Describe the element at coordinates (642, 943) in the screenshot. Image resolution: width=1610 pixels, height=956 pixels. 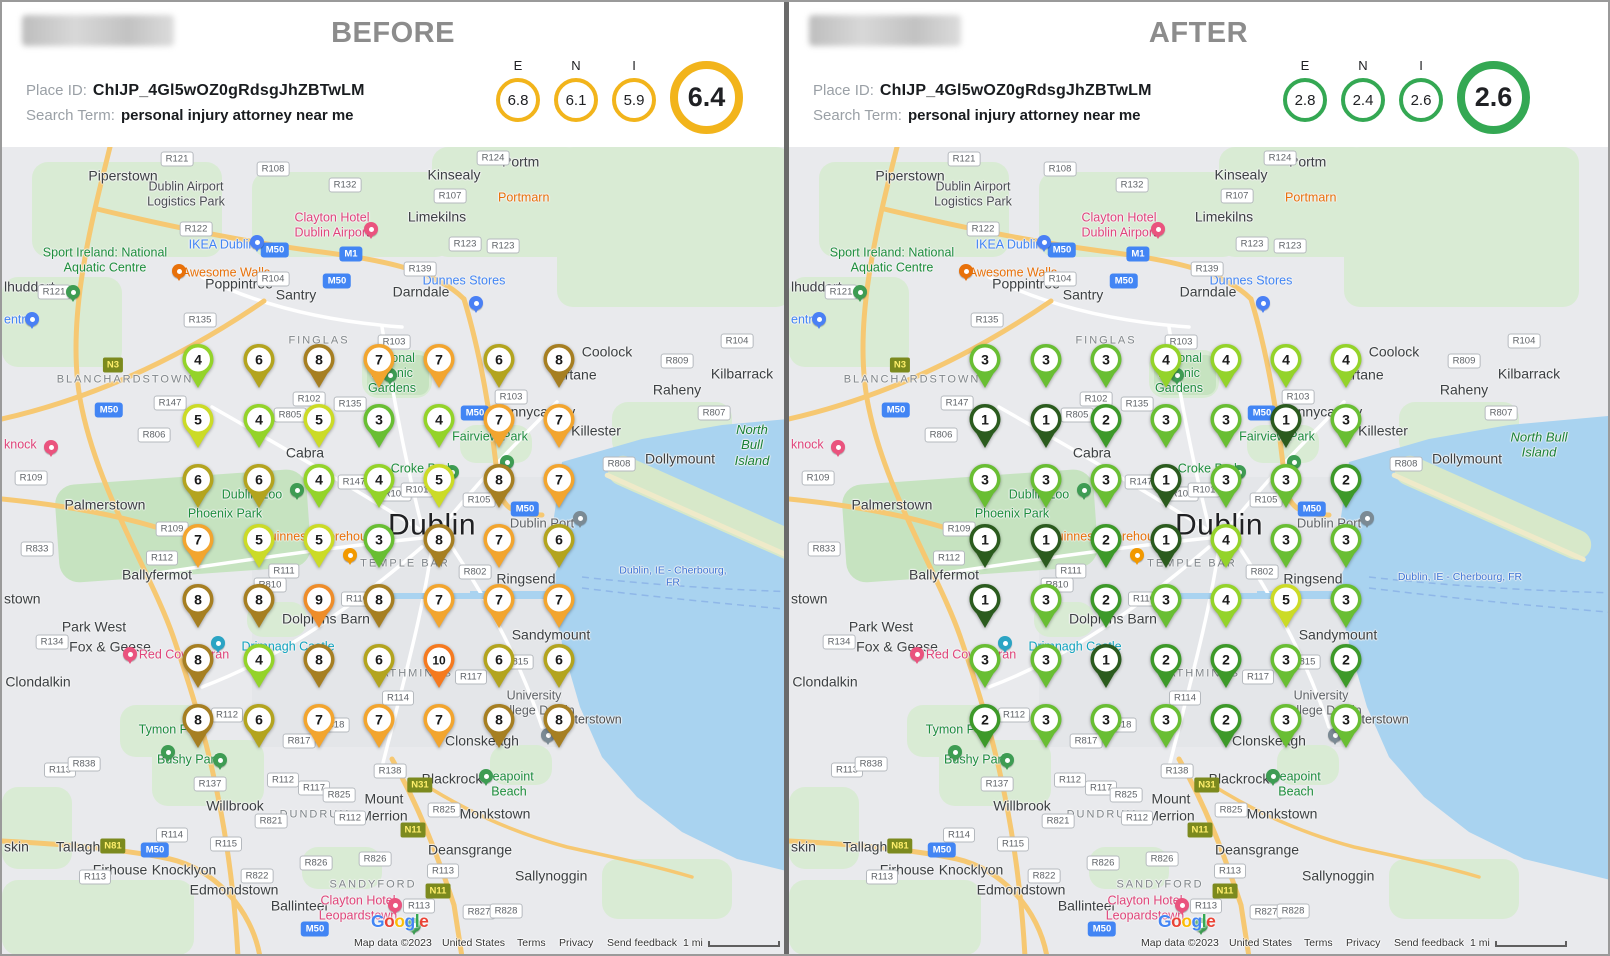
I see `send-feedback-link: Send feedback` at that location.